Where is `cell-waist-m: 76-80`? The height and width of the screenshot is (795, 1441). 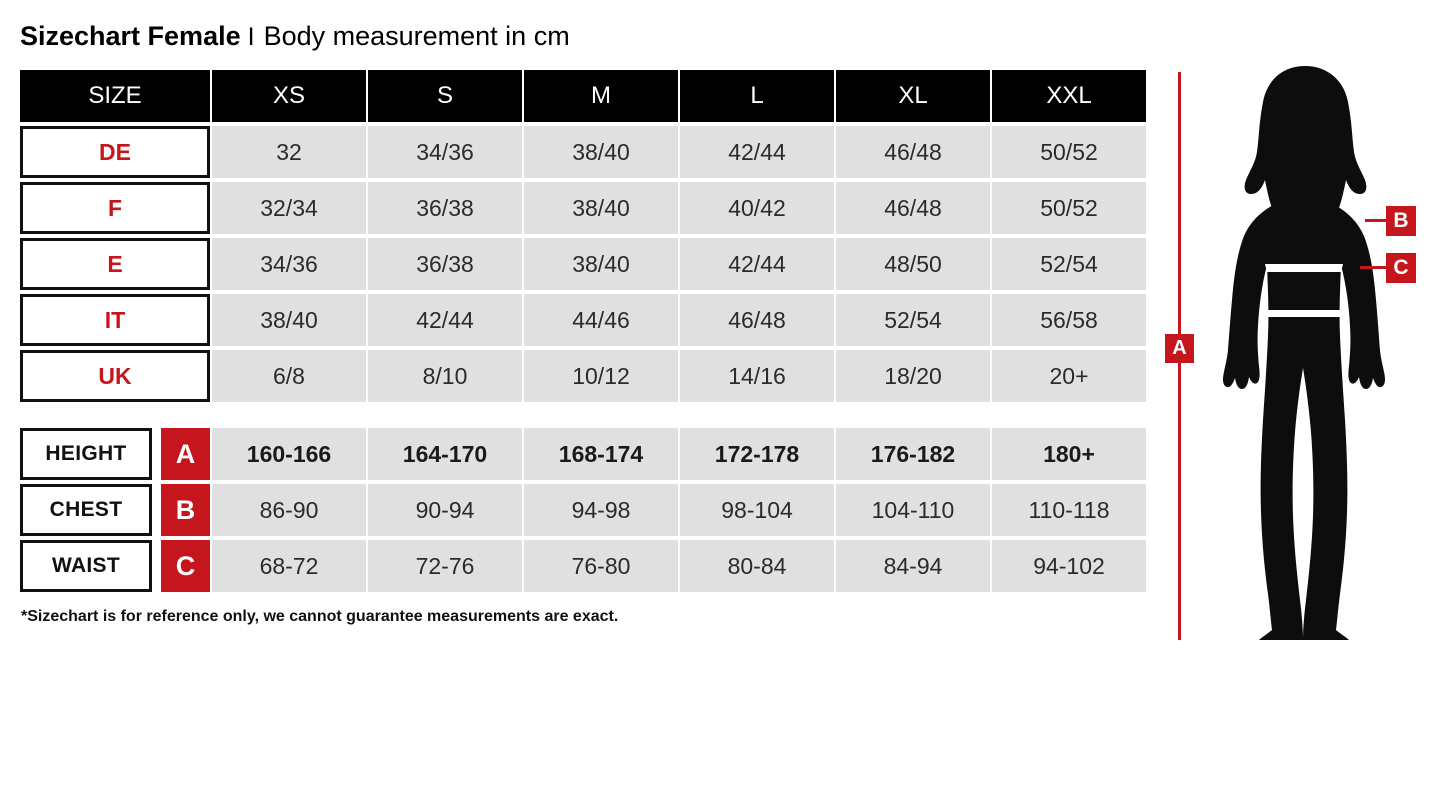
cell-waist-m: 76-80 is located at coordinates (601, 566).